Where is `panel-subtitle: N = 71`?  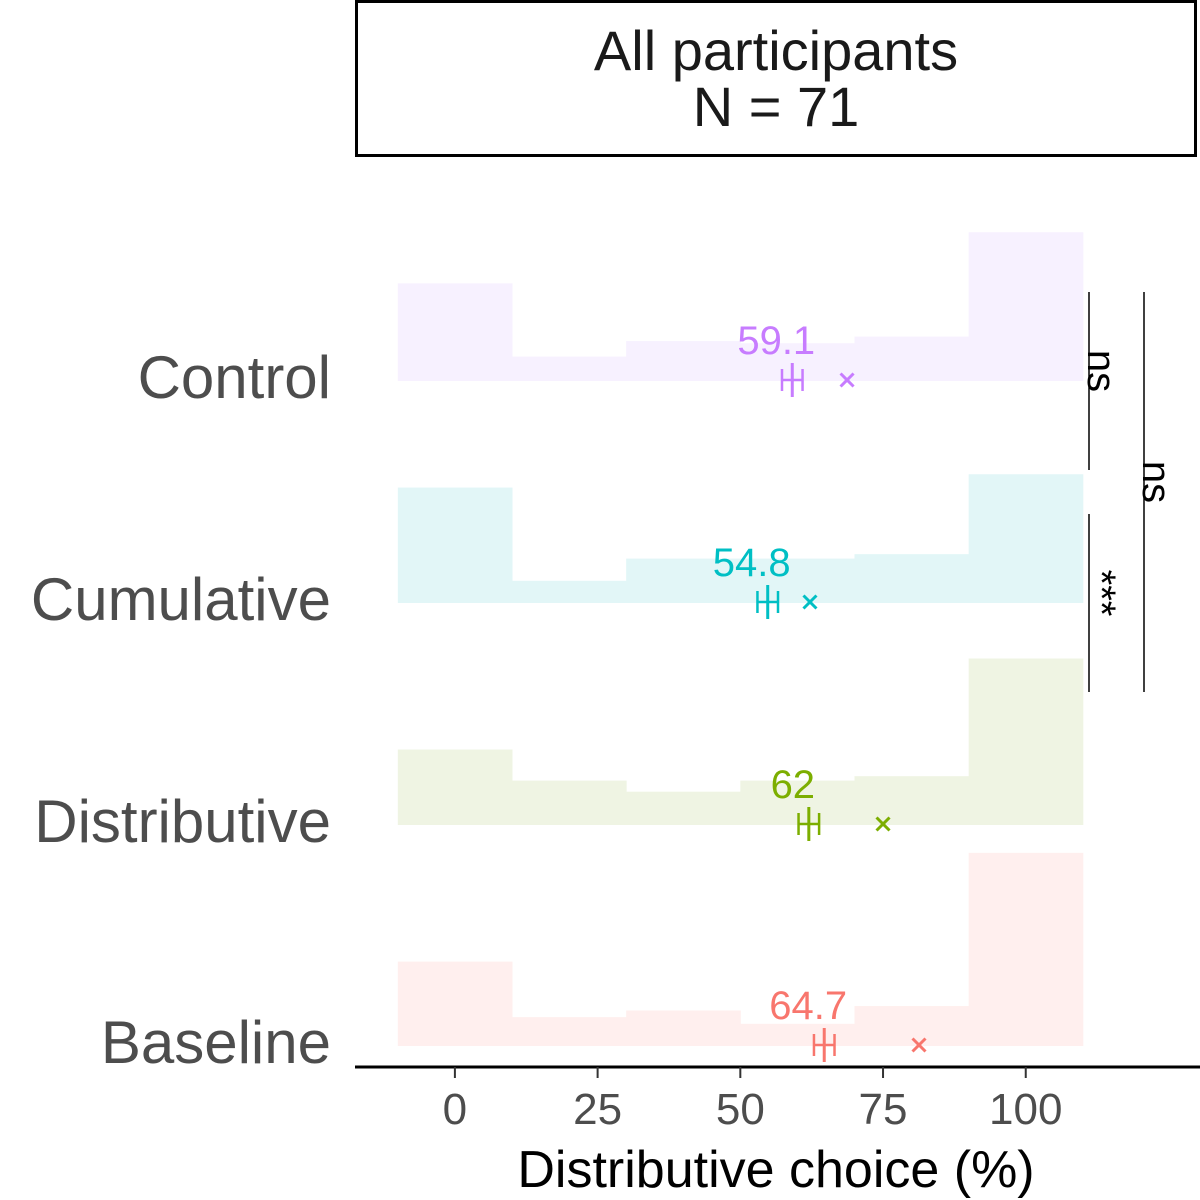 panel-subtitle: N = 71 is located at coordinates (776, 106).